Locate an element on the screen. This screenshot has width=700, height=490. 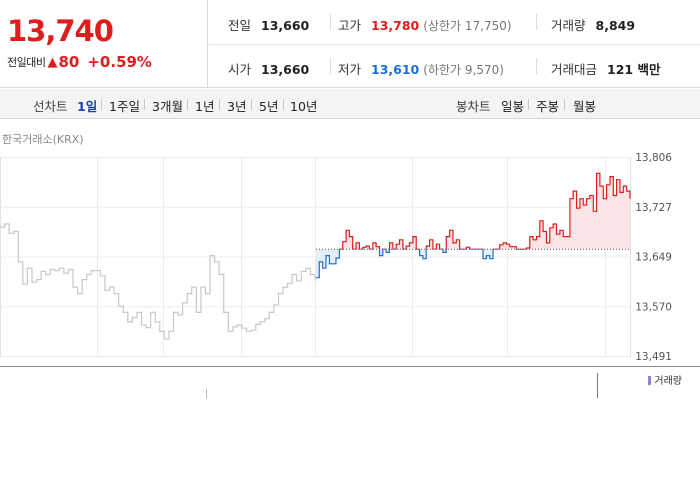
y-tick-label: 13,806 is located at coordinates (653, 158).